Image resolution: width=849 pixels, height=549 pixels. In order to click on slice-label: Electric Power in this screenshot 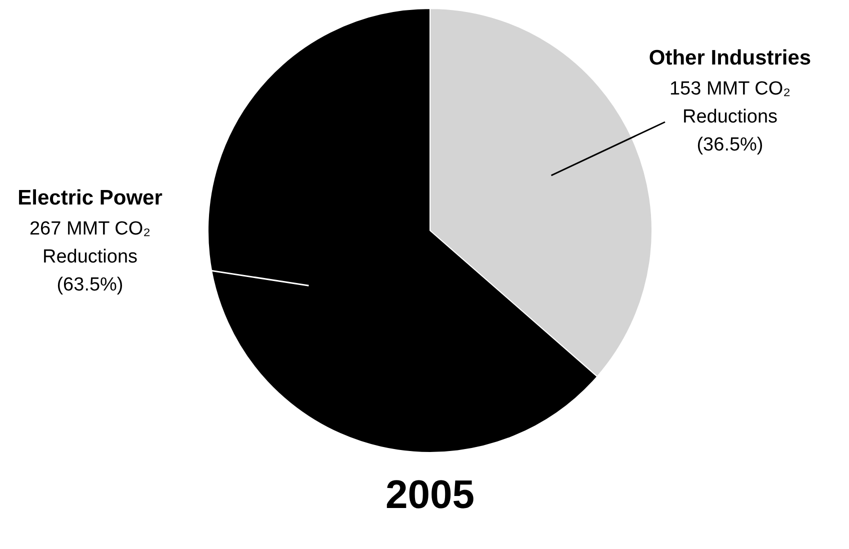, I will do `click(90, 198)`.